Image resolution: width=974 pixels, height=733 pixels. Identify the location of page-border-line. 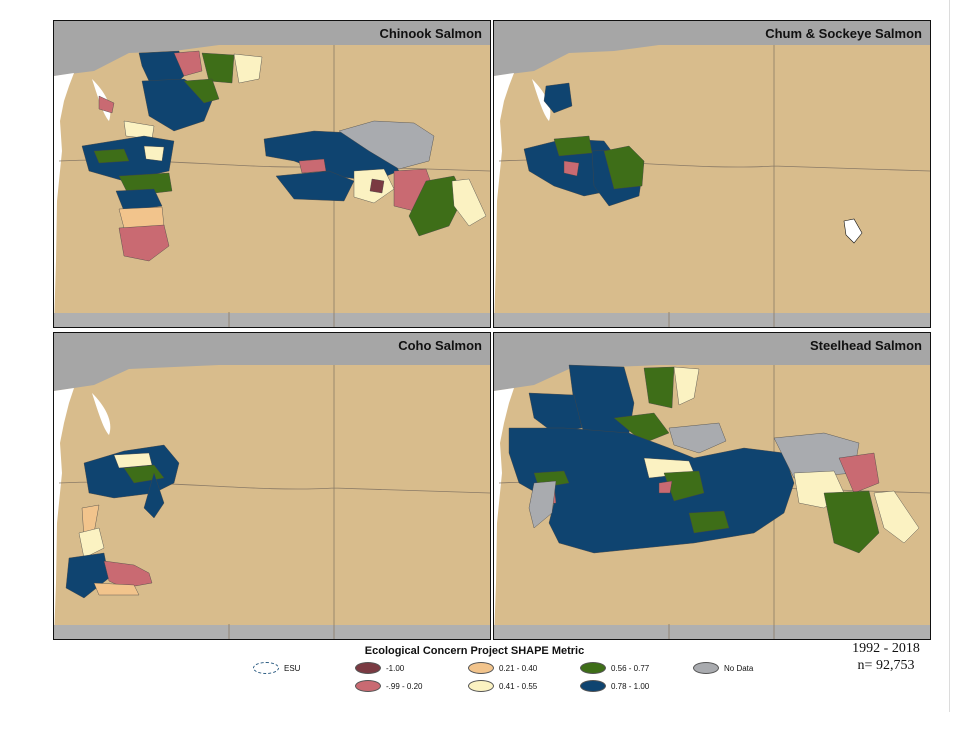
(949, 356).